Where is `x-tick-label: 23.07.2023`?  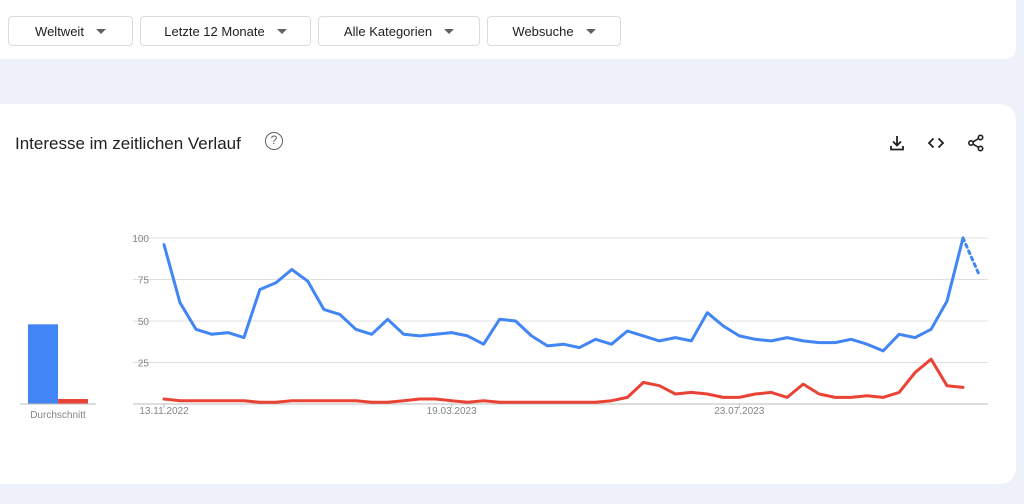
x-tick-label: 23.07.2023 is located at coordinates (739, 411).